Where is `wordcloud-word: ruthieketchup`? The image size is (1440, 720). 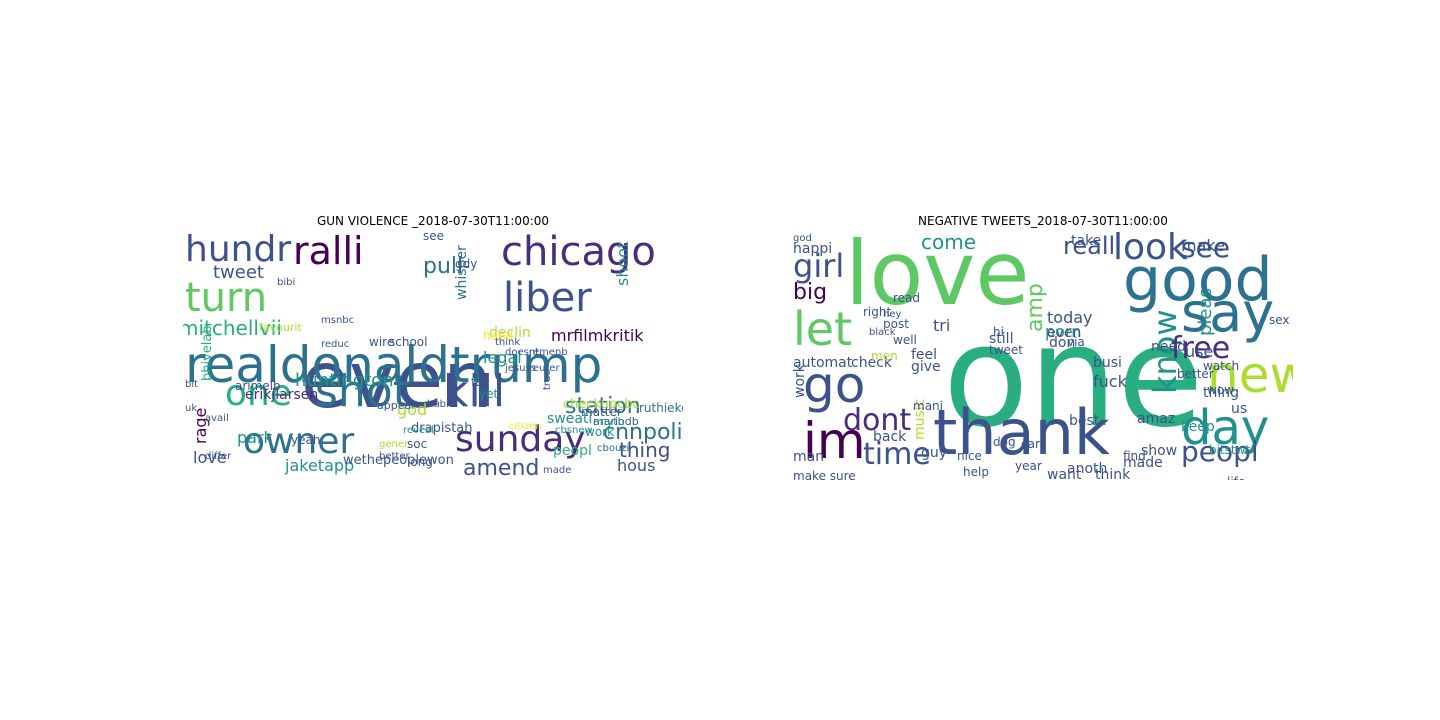
wordcloud-word: ruthieketchup is located at coordinates (661, 408).